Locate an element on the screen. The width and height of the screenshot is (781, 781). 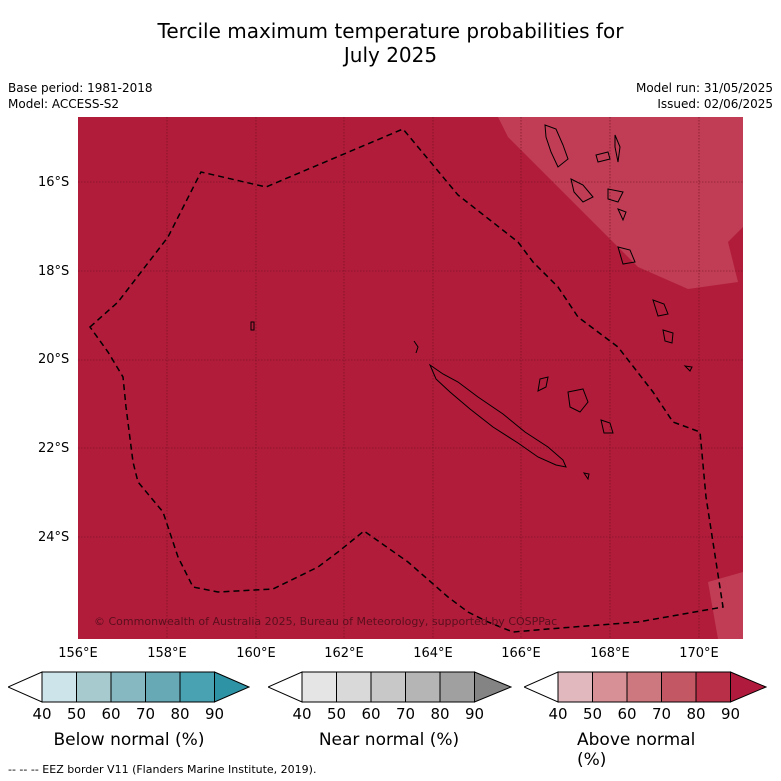
colorbar-label-near: Near normal (%) is located at coordinates (389, 740).